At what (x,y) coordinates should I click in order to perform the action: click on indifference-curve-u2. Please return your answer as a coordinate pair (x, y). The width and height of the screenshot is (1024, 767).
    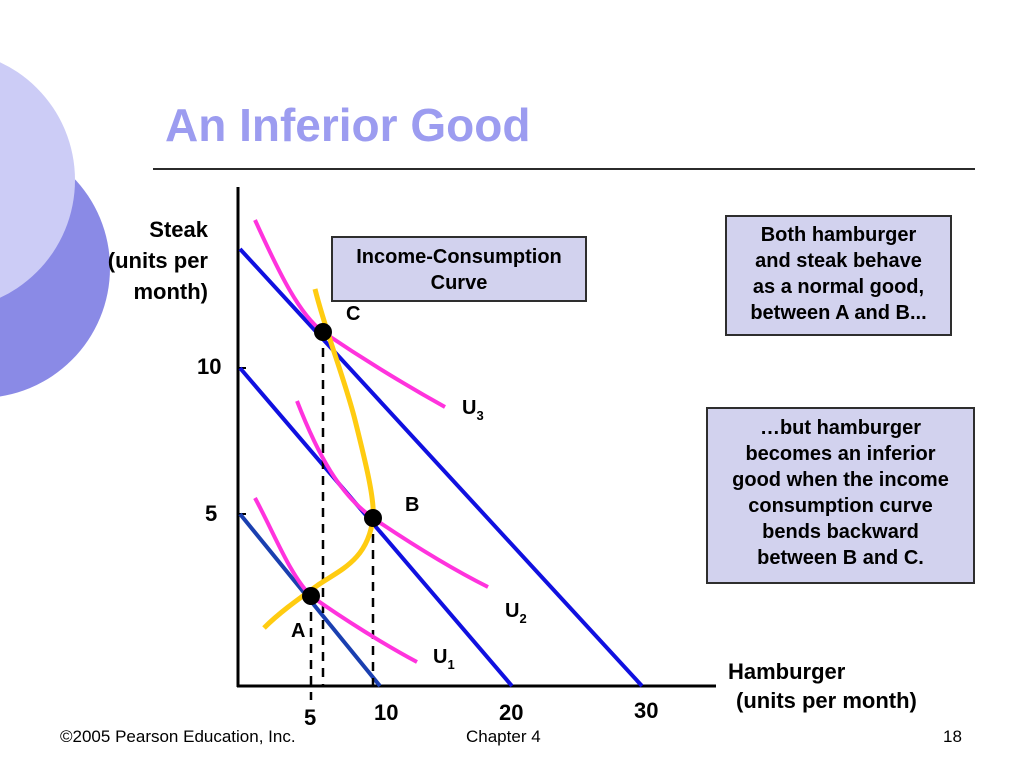
    Looking at the image, I should click on (392, 494).